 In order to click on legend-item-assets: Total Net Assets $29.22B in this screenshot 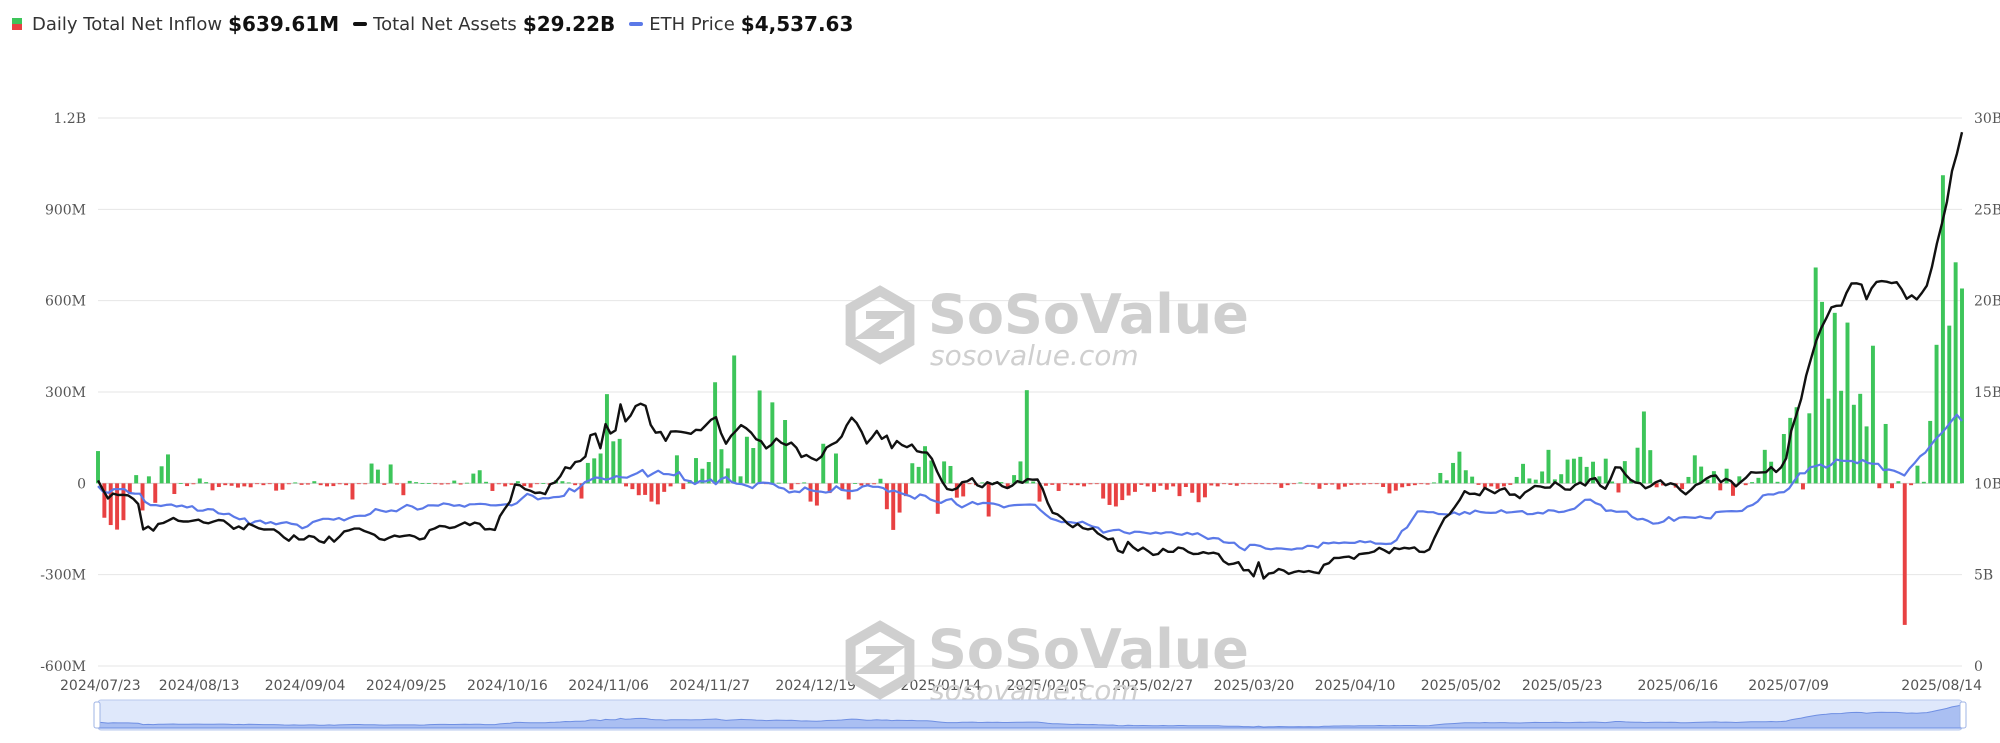, I will do `click(484, 24)`.